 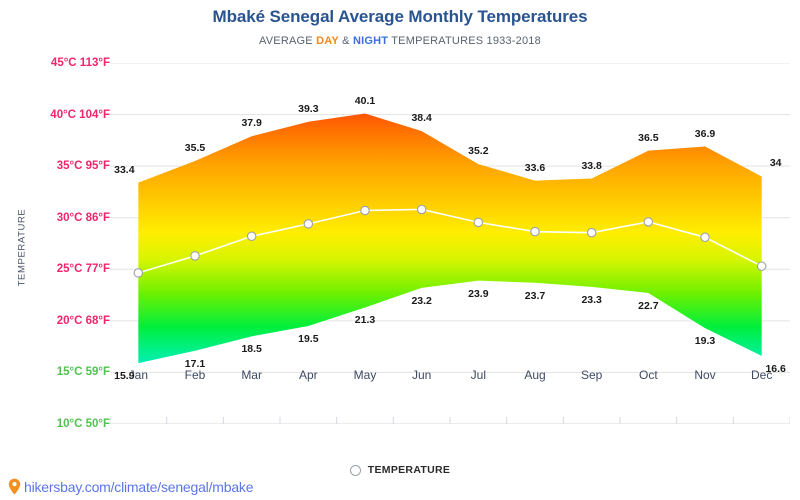 What do you see at coordinates (83, 269) in the screenshot?
I see `y-axis-tick-label: 25°C 77°F` at bounding box center [83, 269].